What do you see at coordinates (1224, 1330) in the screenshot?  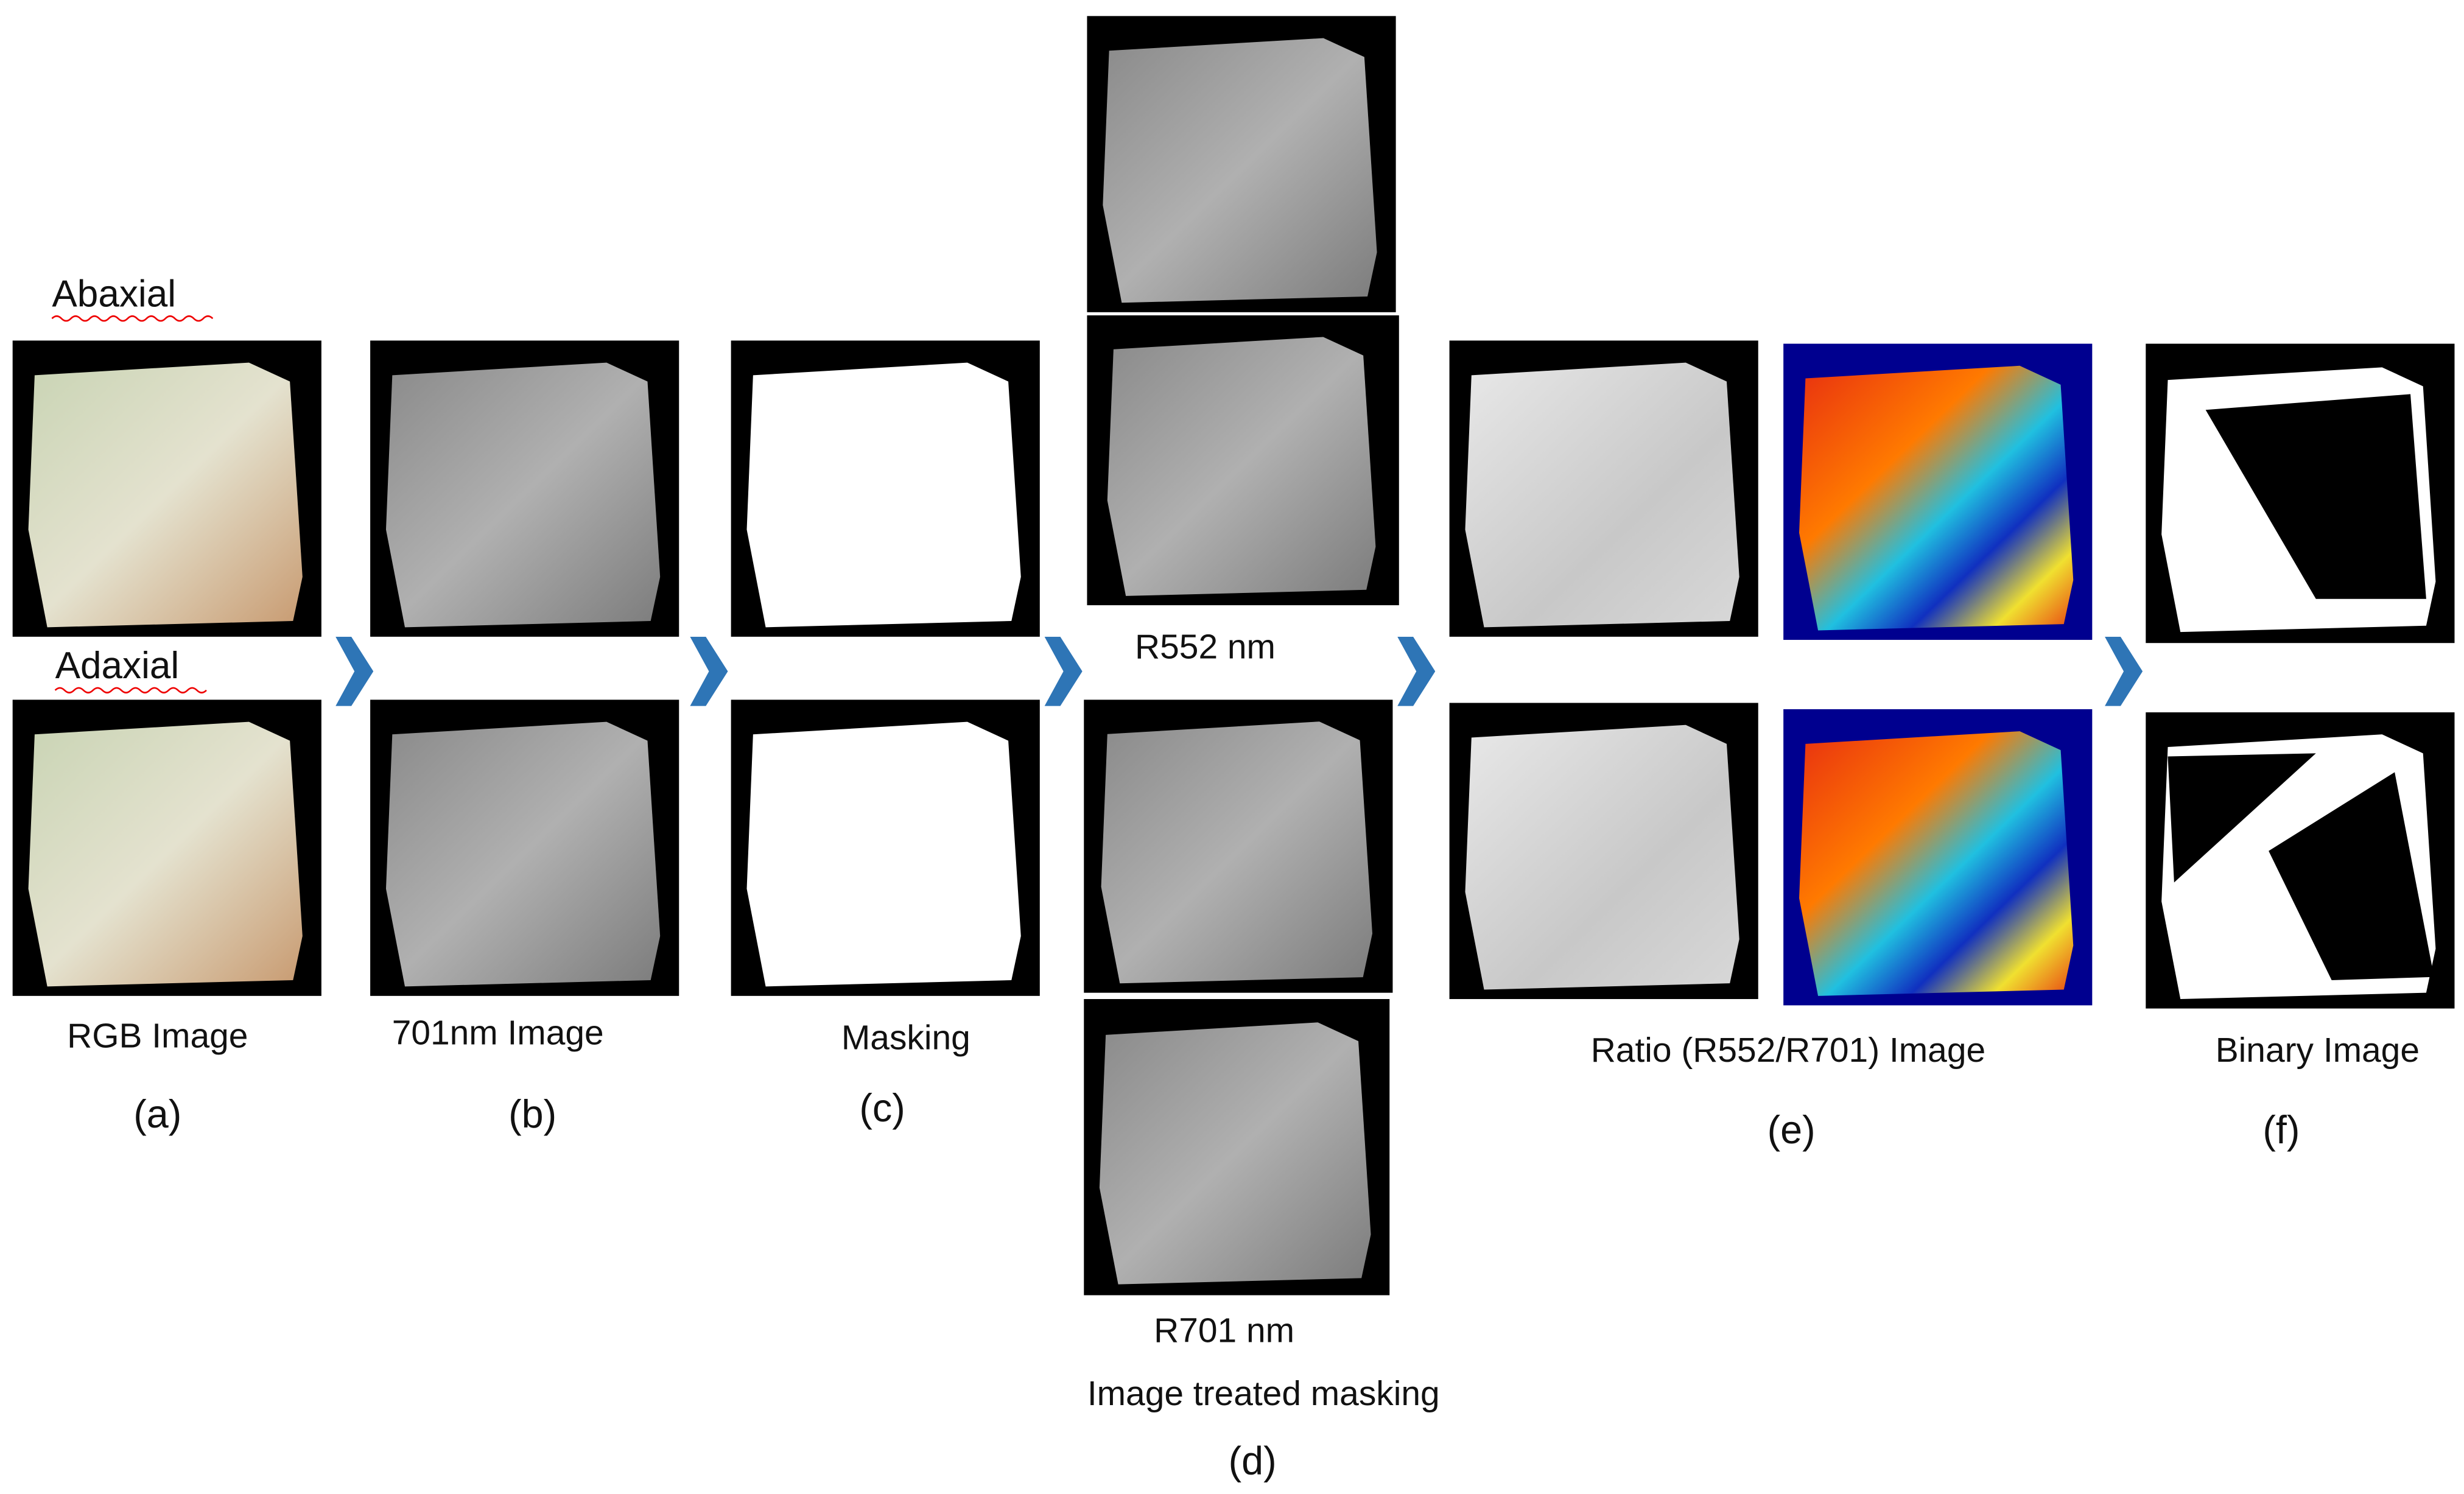 I see `caption: R701 nm` at bounding box center [1224, 1330].